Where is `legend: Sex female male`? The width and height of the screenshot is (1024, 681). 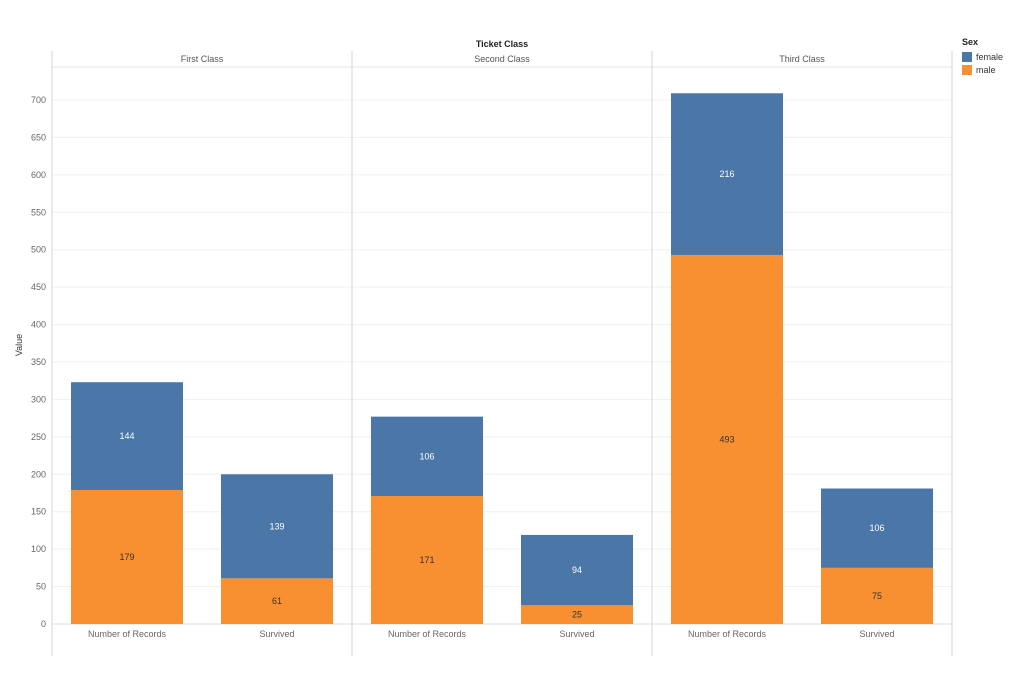 legend: Sex female male is located at coordinates (982, 56).